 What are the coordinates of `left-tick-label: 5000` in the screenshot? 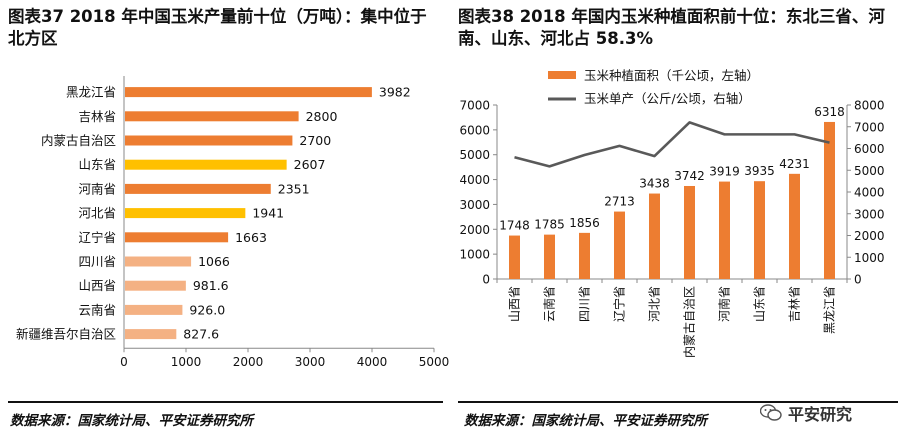 It's located at (474, 155).